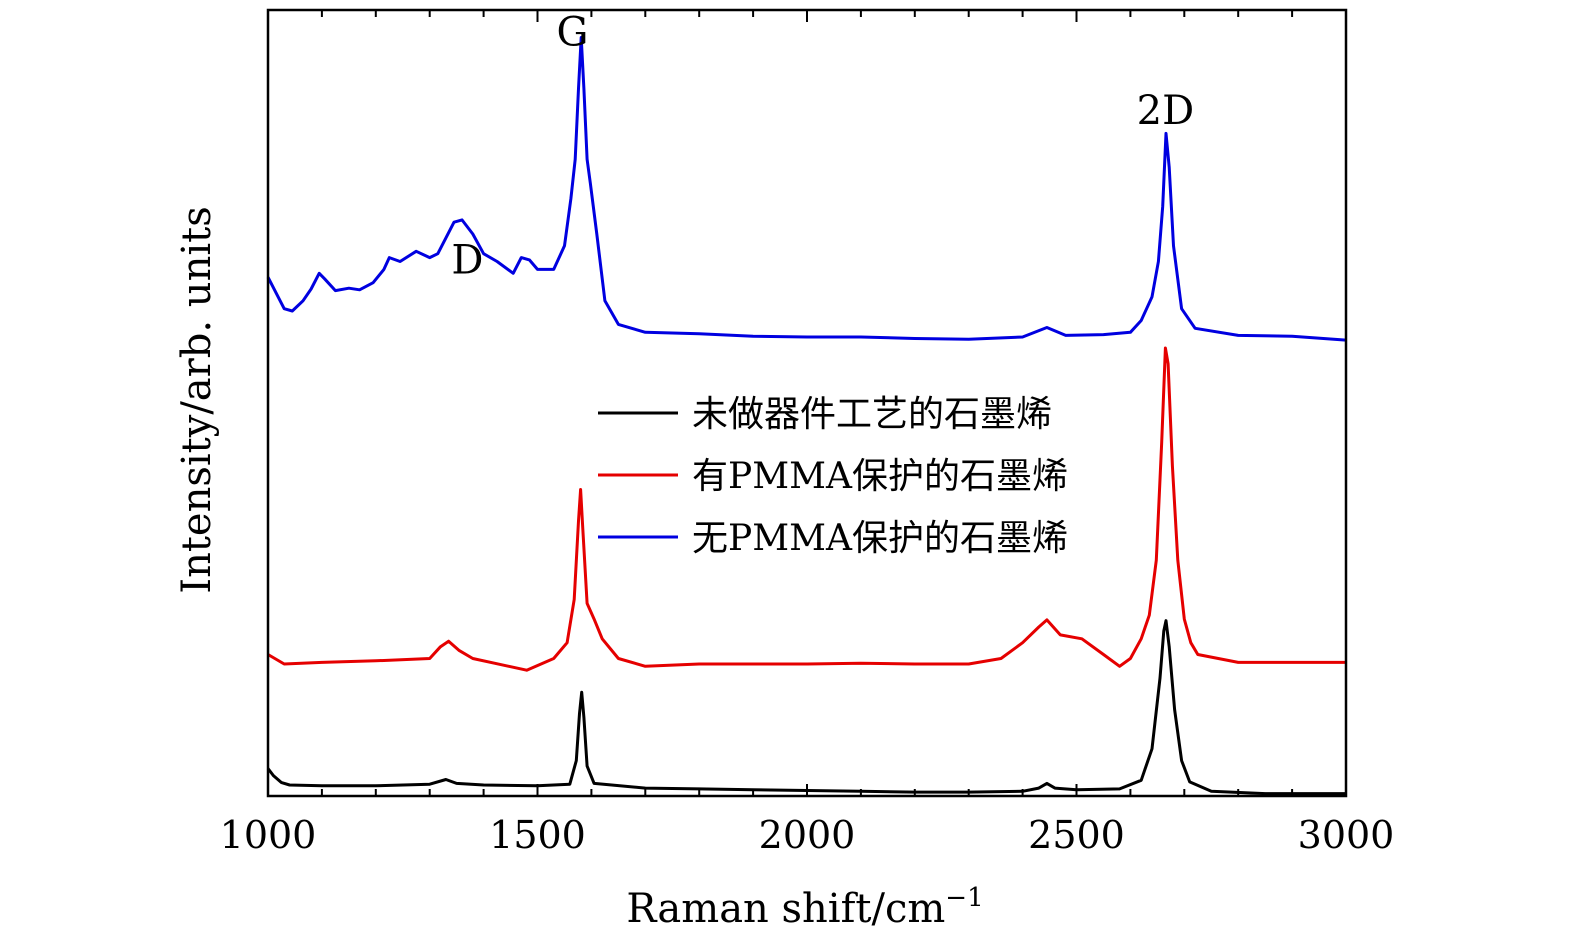 This screenshot has width=1575, height=945. What do you see at coordinates (880, 538) in the screenshot?
I see `legend-label: 无PMMA保护的石墨烯` at bounding box center [880, 538].